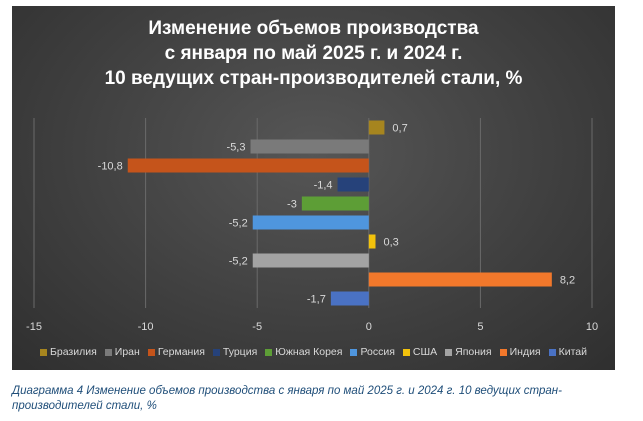  I want to click on chart-title-line-2: с января по май 2025 г. и 2024 г., so click(313, 53).